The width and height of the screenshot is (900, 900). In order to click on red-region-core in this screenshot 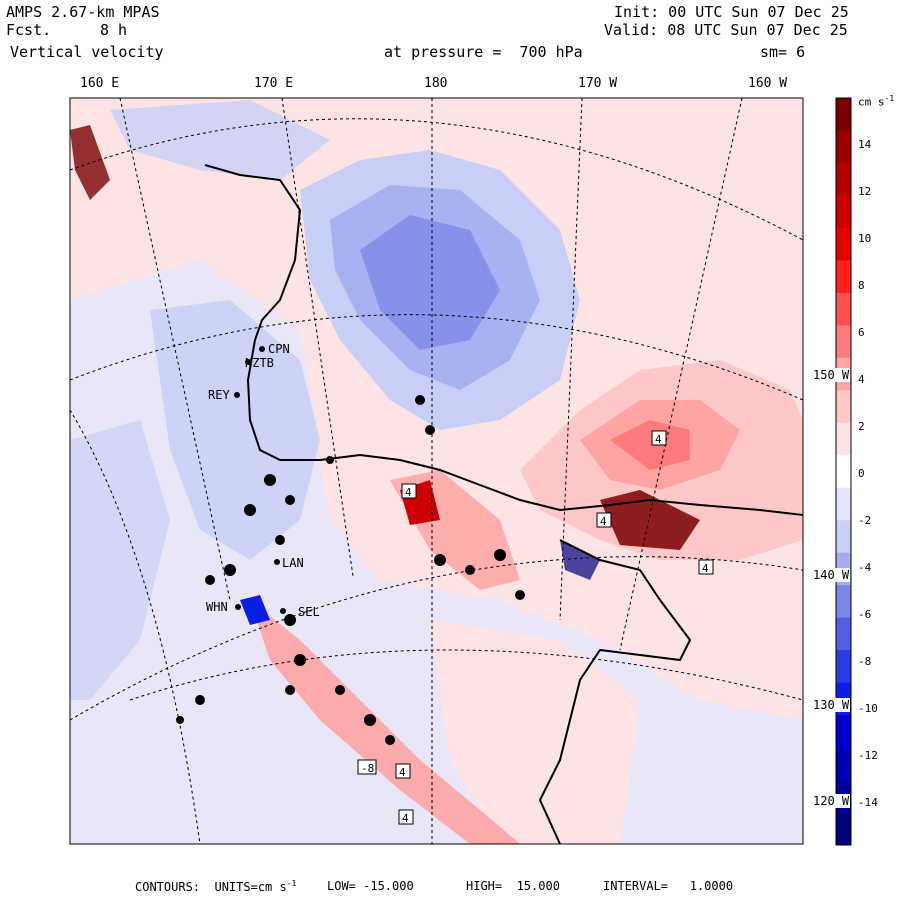, I will do `click(650, 445)`.